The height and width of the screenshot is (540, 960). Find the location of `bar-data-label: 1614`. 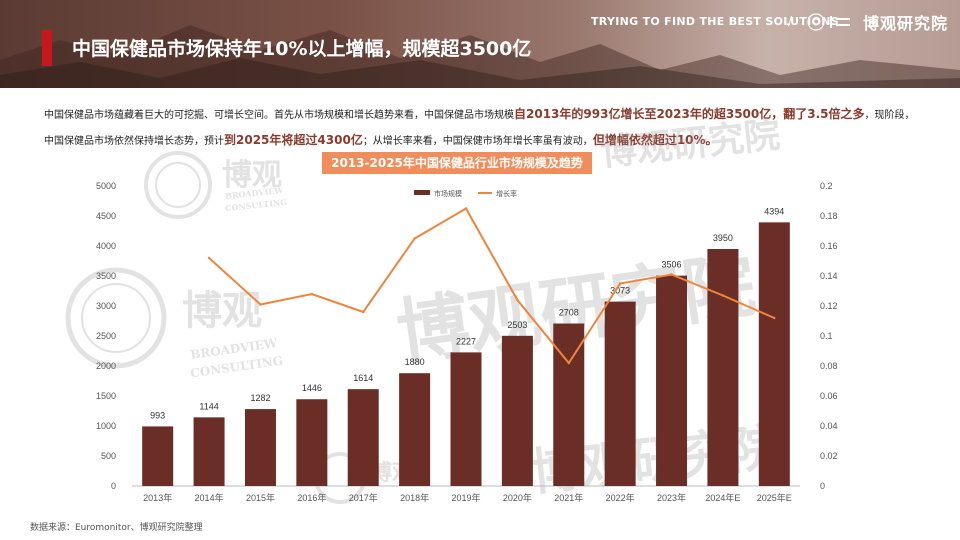

bar-data-label: 1614 is located at coordinates (363, 378).